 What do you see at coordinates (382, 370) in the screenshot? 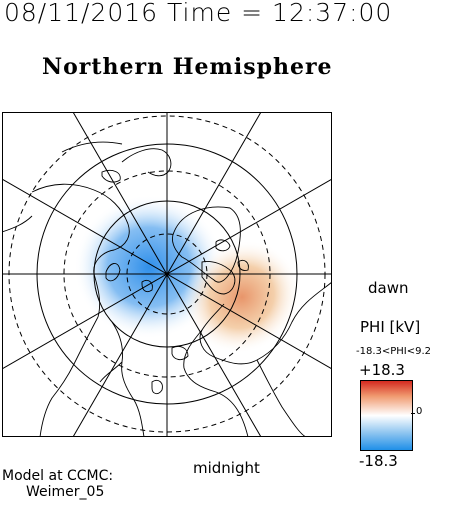
I see `colorbar-max-label: +18.3` at bounding box center [382, 370].